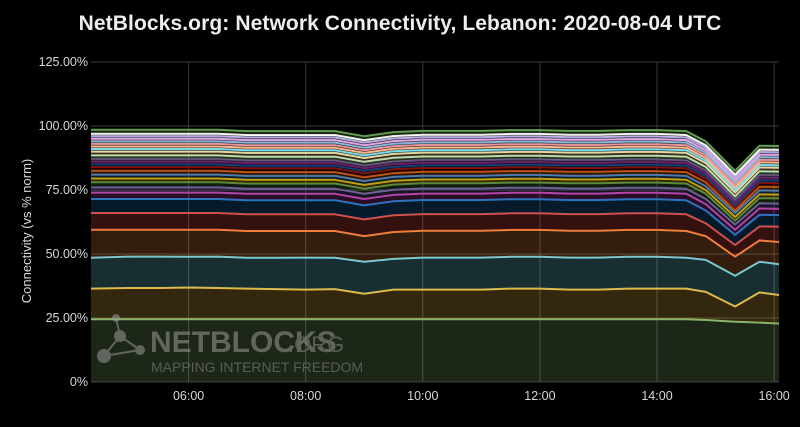 The height and width of the screenshot is (427, 800). What do you see at coordinates (243, 342) in the screenshot?
I see `watermark-brand: NETBLOCKS` at bounding box center [243, 342].